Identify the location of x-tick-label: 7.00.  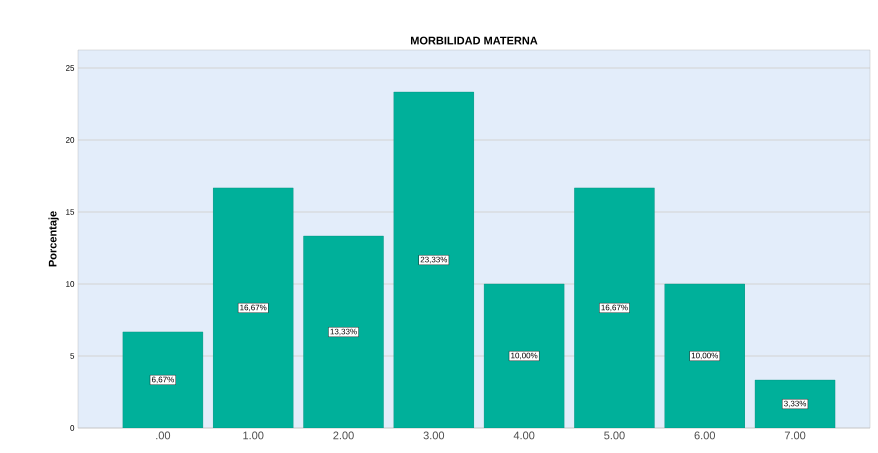
(795, 436).